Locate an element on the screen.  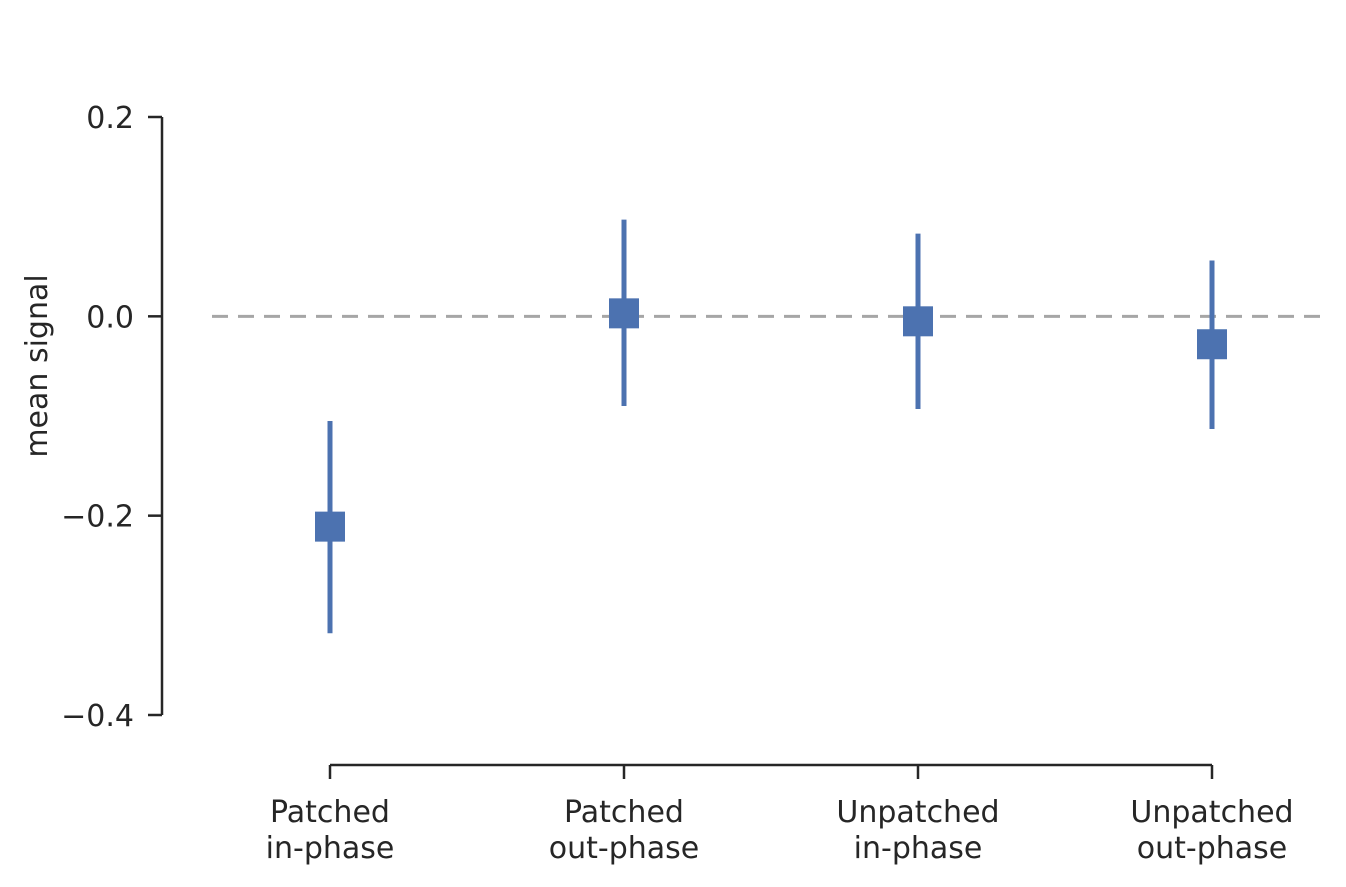
y-tick-label: −0.2 is located at coordinates (97, 517).